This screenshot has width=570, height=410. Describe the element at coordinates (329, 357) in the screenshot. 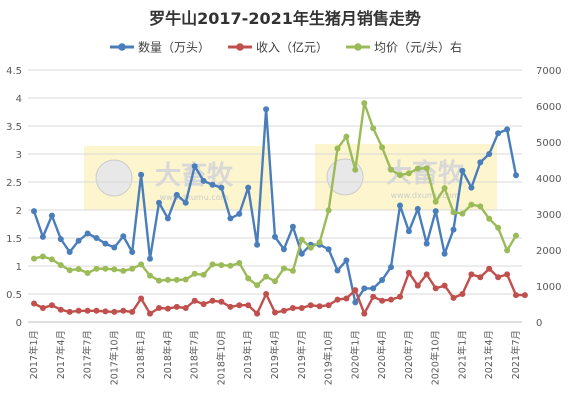

I see `x-tick-label: 2019年10月` at that location.